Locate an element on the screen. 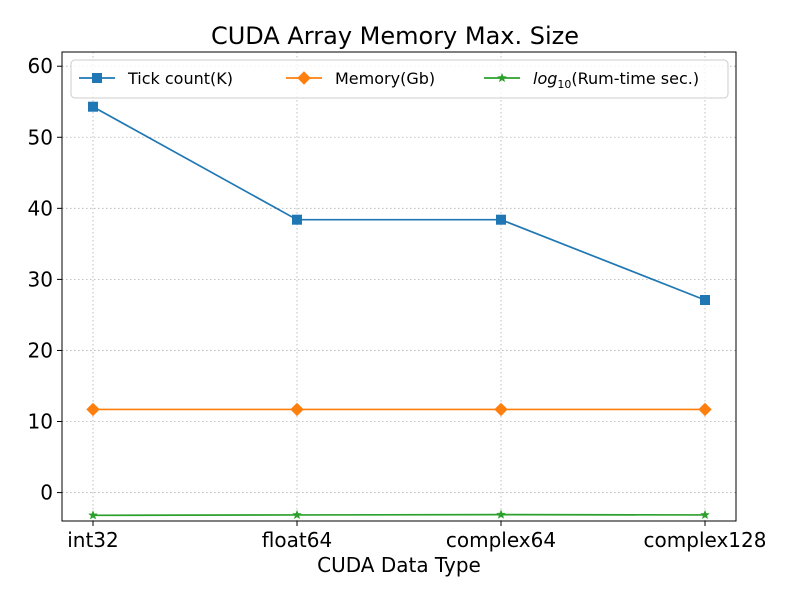  legend-entry-2: log10(Rum-time sec.) is located at coordinates (591, 80).